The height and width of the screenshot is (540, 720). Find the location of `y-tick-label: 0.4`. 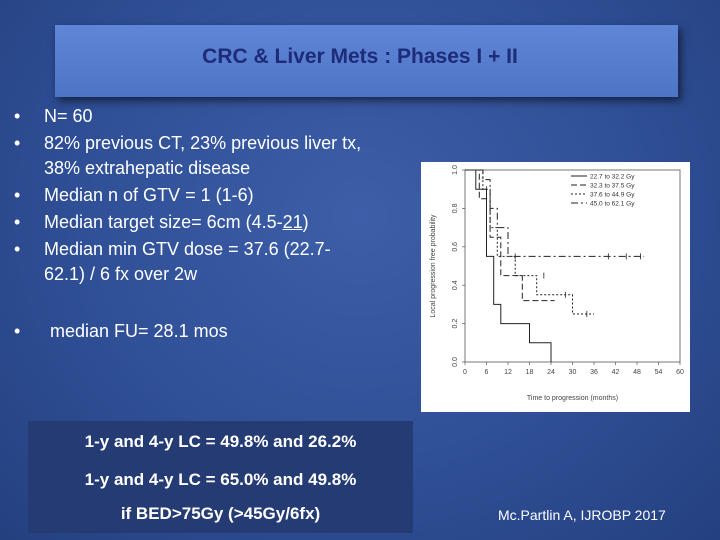

y-tick-label: 0.4 is located at coordinates (455, 285).